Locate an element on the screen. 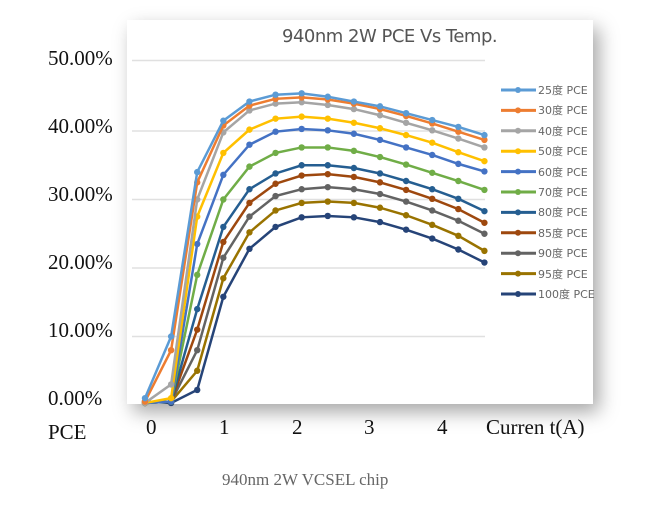  x-tick-label: 0 is located at coordinates (151, 427).